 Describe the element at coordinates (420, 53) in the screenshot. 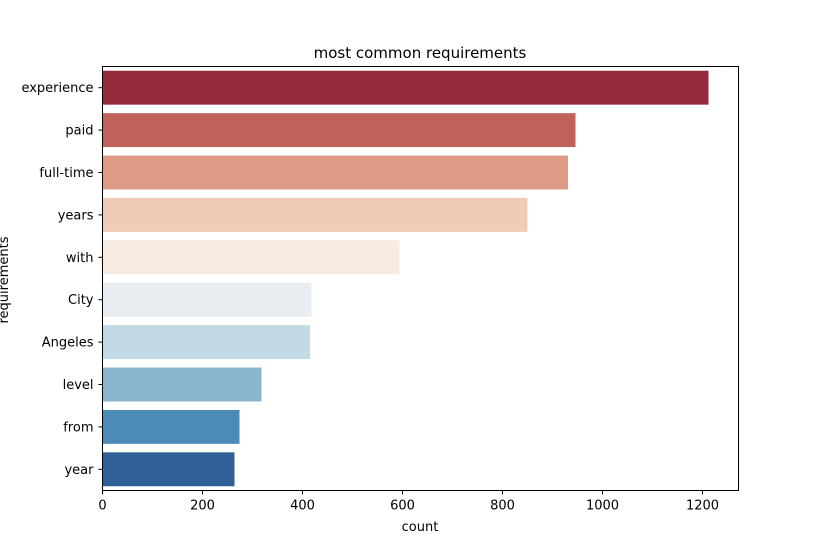

I see `chart-title: most common requirements` at that location.